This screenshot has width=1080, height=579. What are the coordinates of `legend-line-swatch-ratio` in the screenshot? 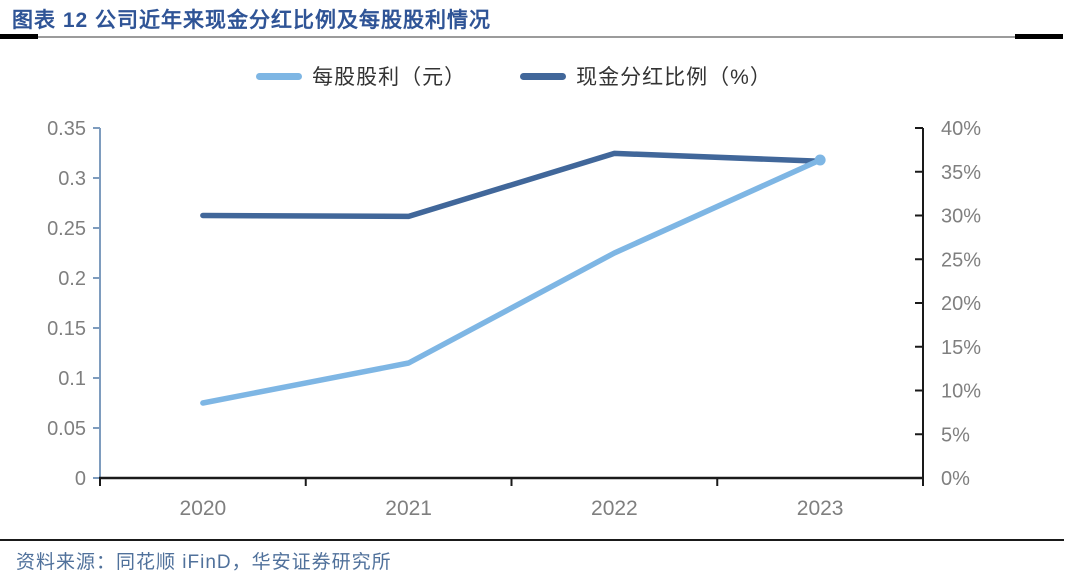 It's located at (543, 76).